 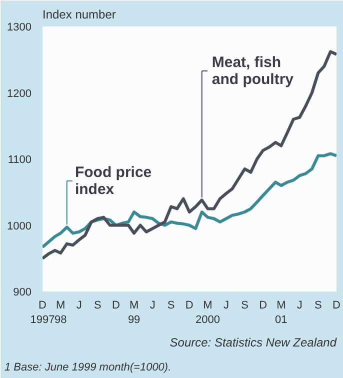 What do you see at coordinates (19, 94) in the screenshot?
I see `y-tick-label: 1200` at bounding box center [19, 94].